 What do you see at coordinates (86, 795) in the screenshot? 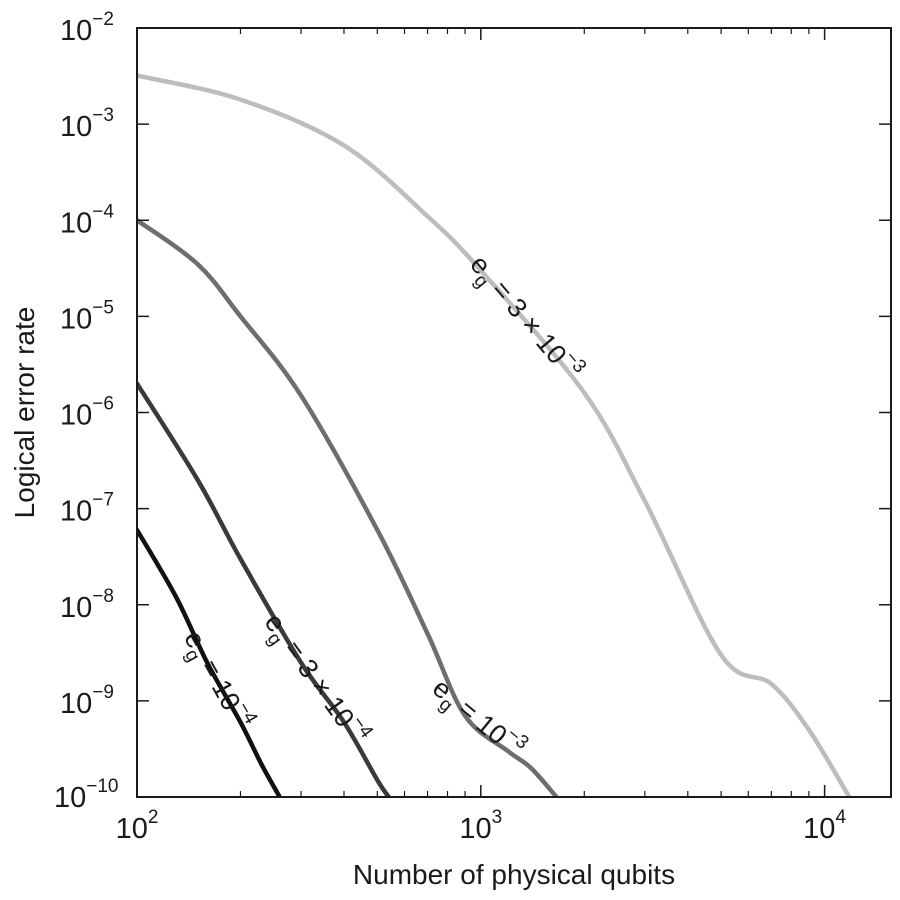
I see `y-tick-label: 10⁻¹⁰` at bounding box center [86, 795].